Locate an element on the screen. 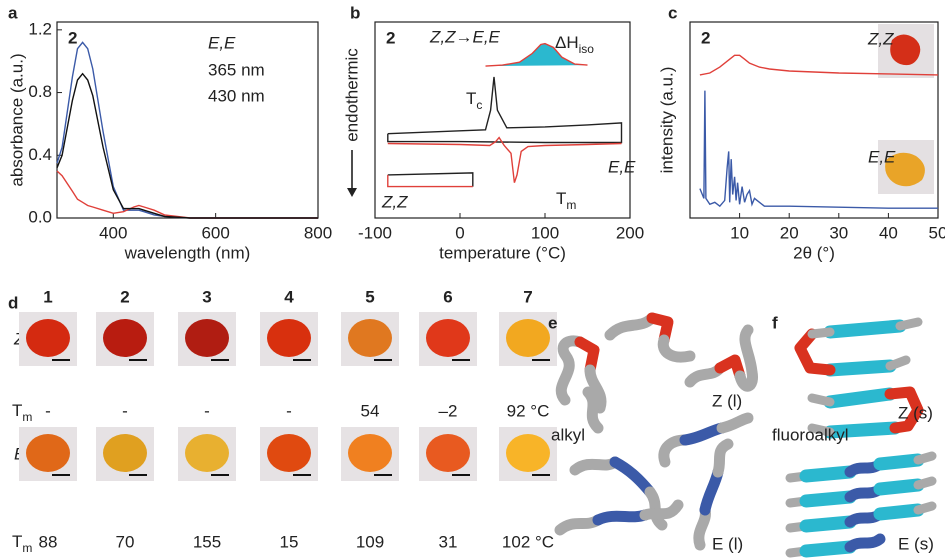  photo-zz-sample is located at coordinates (905, 50).